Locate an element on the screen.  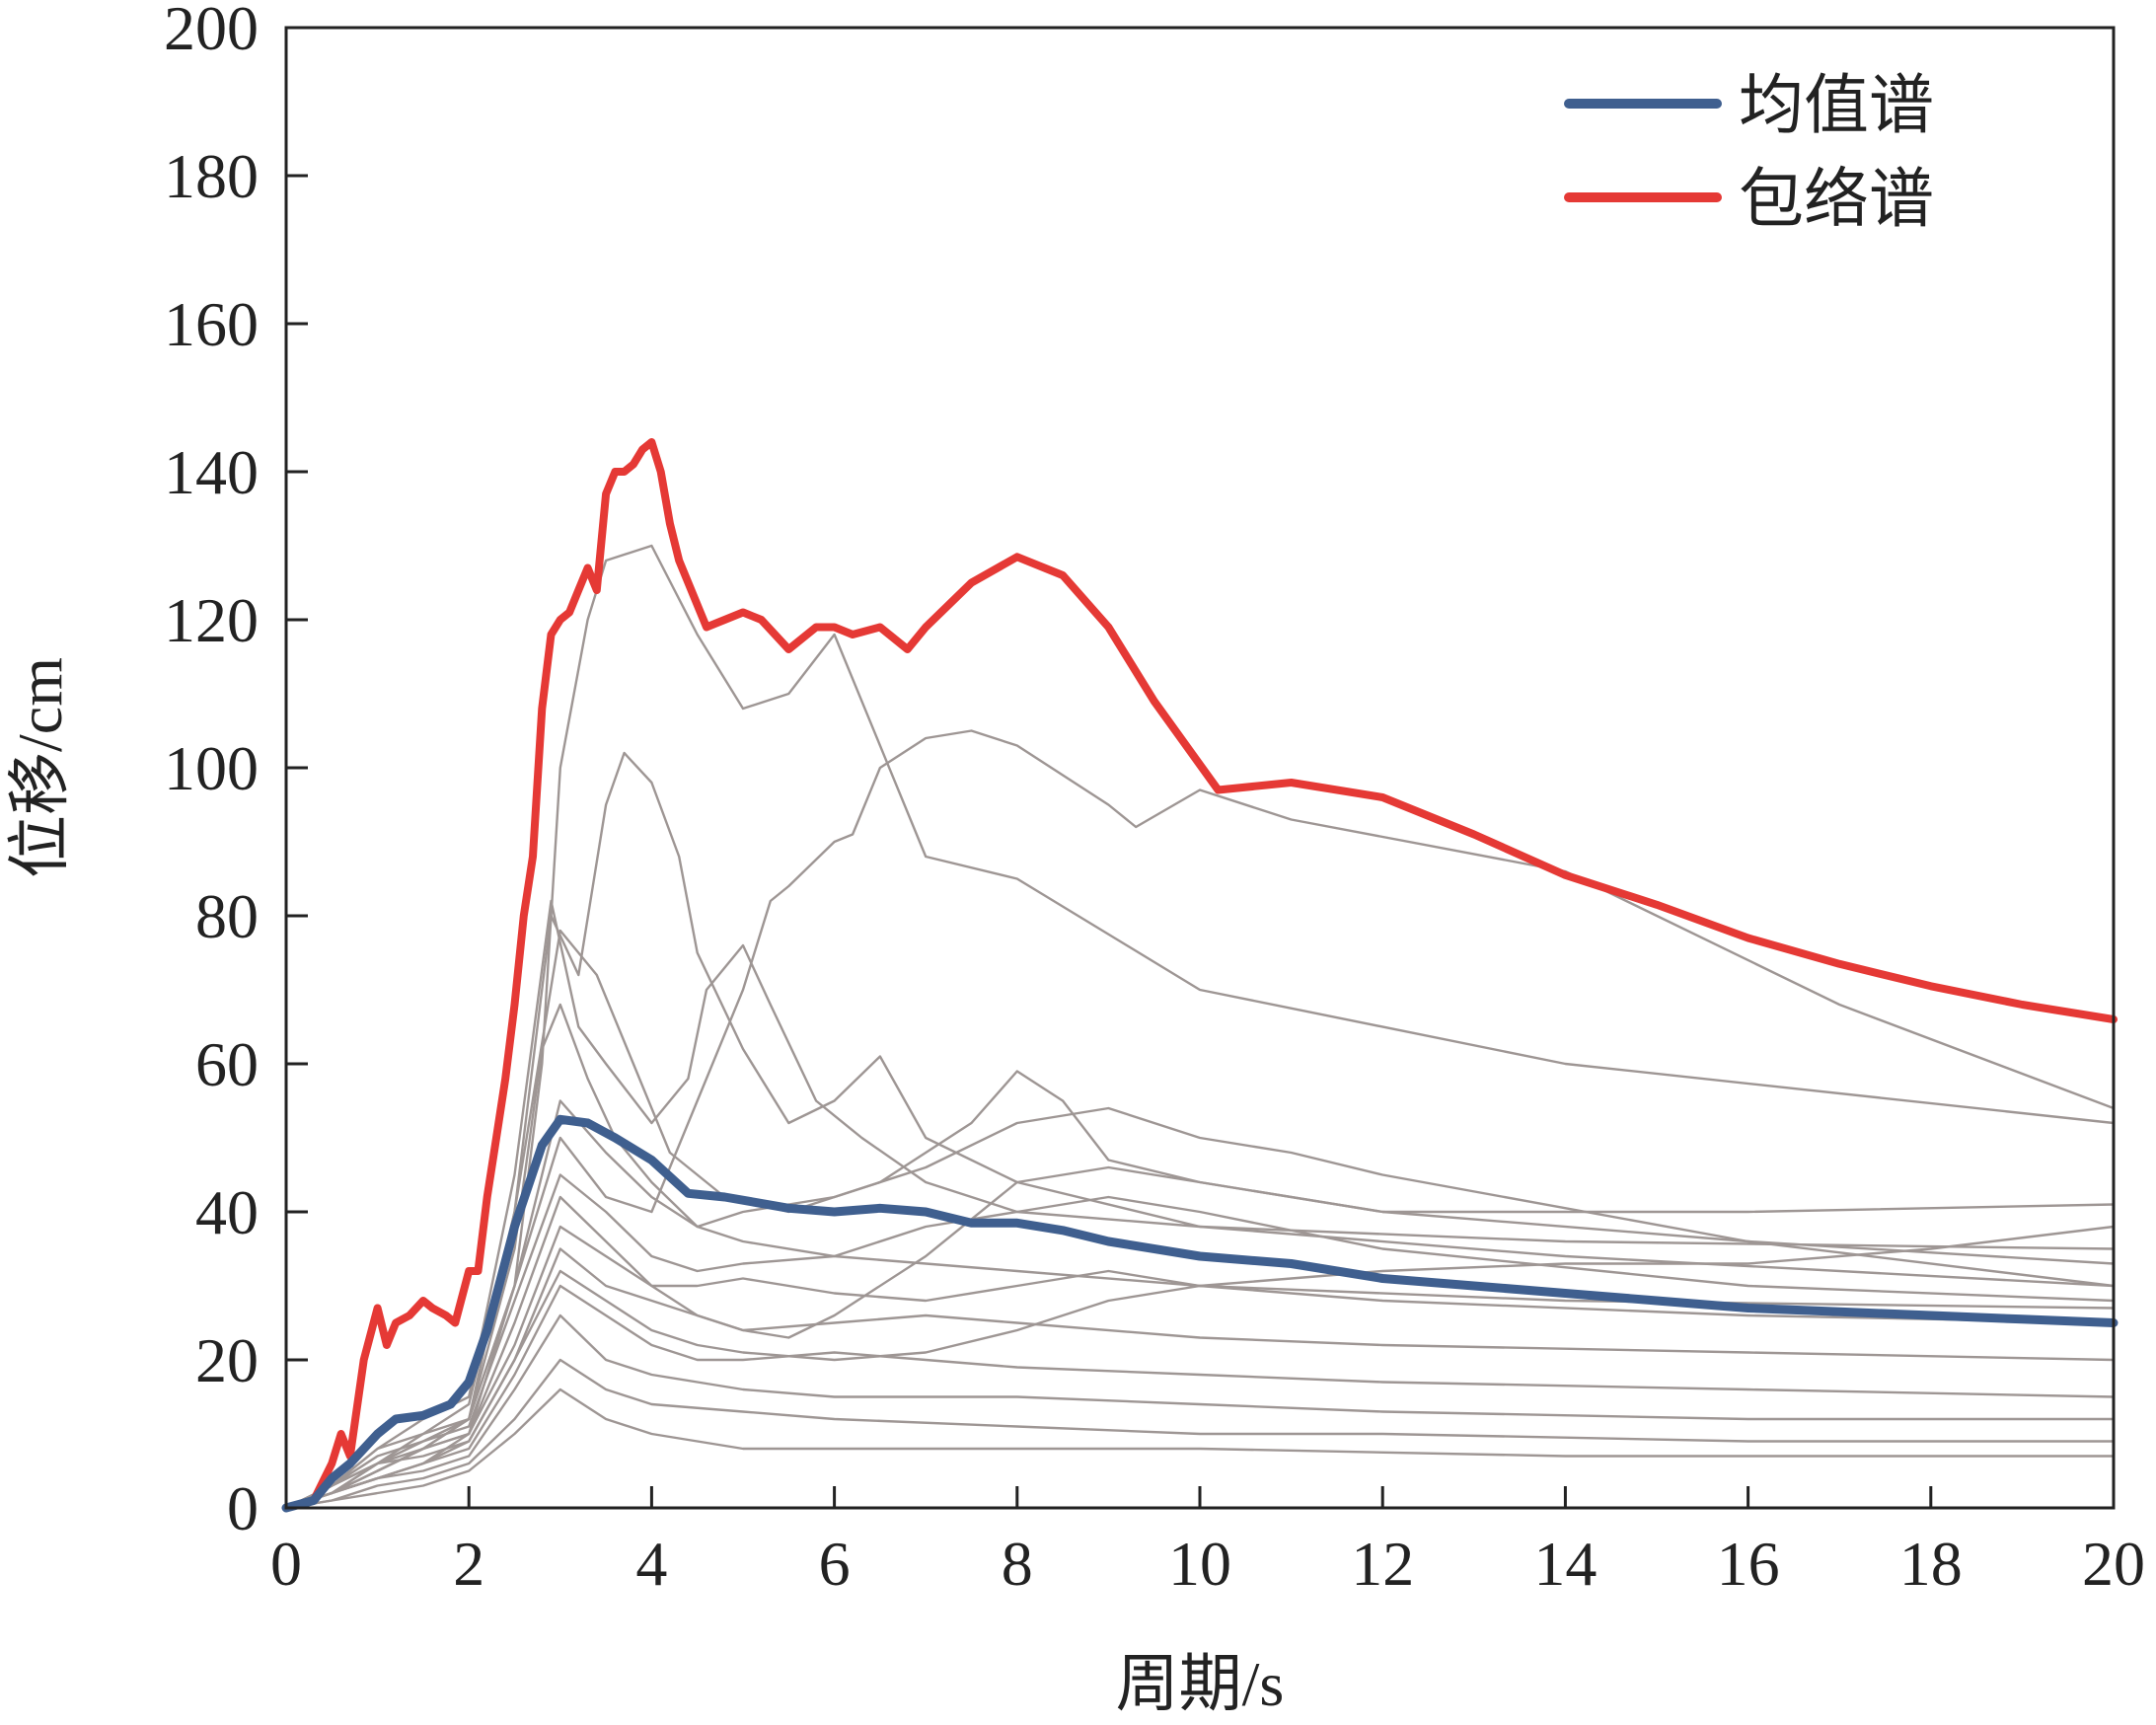
x-tick-label: 8 is located at coordinates (1017, 1564).